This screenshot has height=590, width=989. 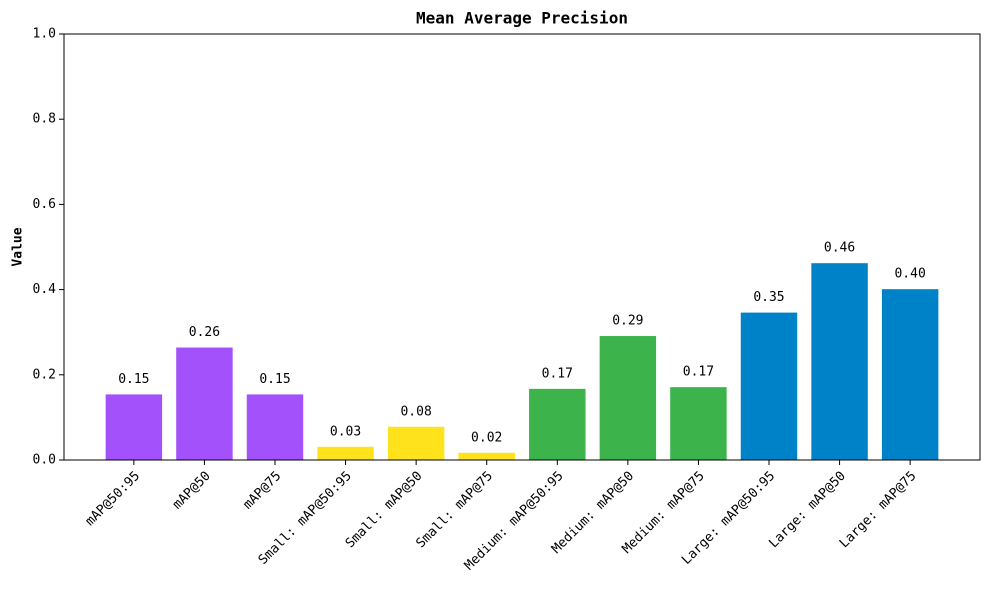 What do you see at coordinates (839, 248) in the screenshot?
I see `value-label: 0.46` at bounding box center [839, 248].